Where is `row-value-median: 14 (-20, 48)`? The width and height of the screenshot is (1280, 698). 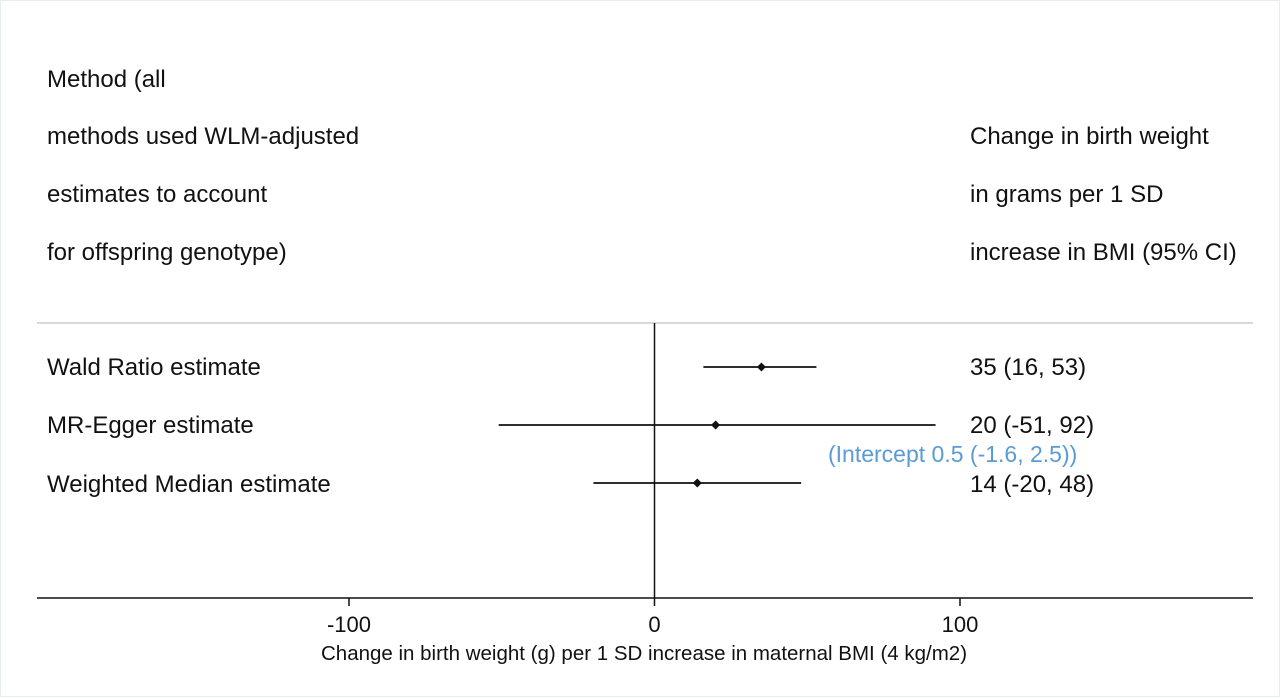 row-value-median: 14 (-20, 48) is located at coordinates (1032, 484).